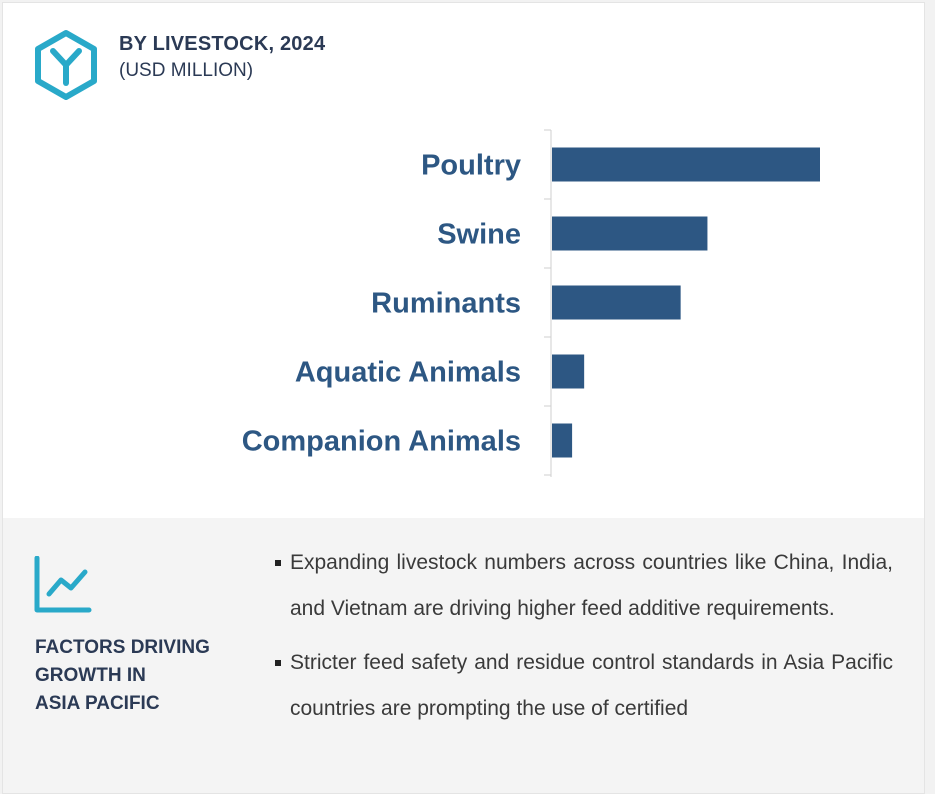  I want to click on chart-subtitle: (USD MILLION), so click(186, 70).